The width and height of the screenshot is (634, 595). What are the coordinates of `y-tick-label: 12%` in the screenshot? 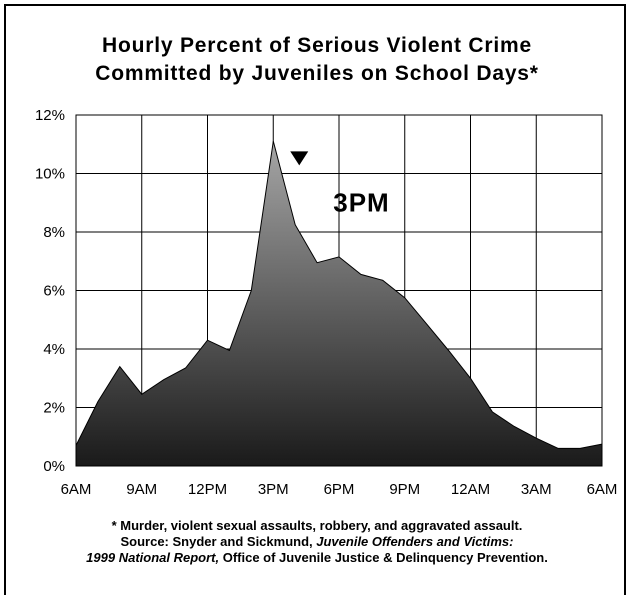 It's located at (50, 115).